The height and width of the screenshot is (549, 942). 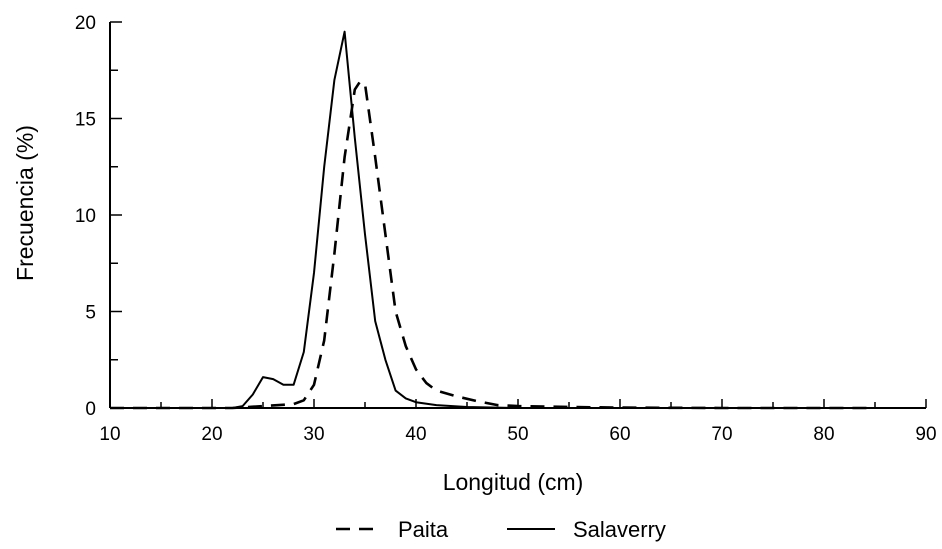 I want to click on y-tick-label: 20, so click(x=85, y=23).